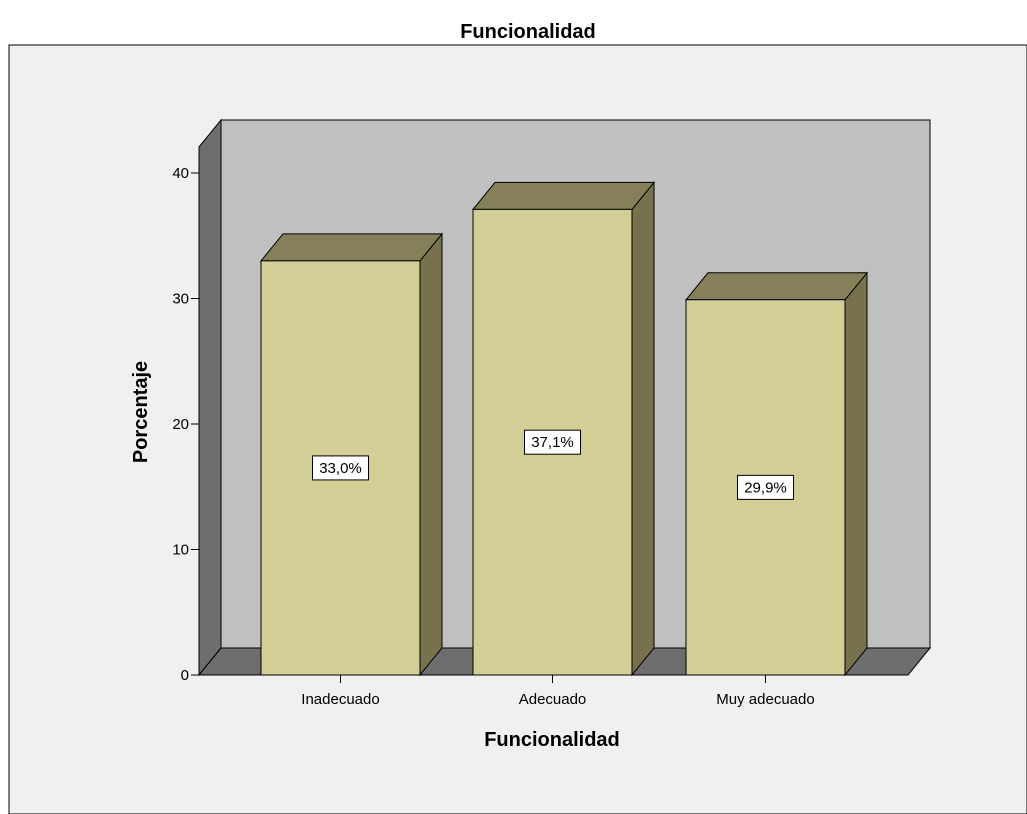 This screenshot has height=814, width=1027. I want to click on x-tick-label: Adecuado, so click(553, 699).